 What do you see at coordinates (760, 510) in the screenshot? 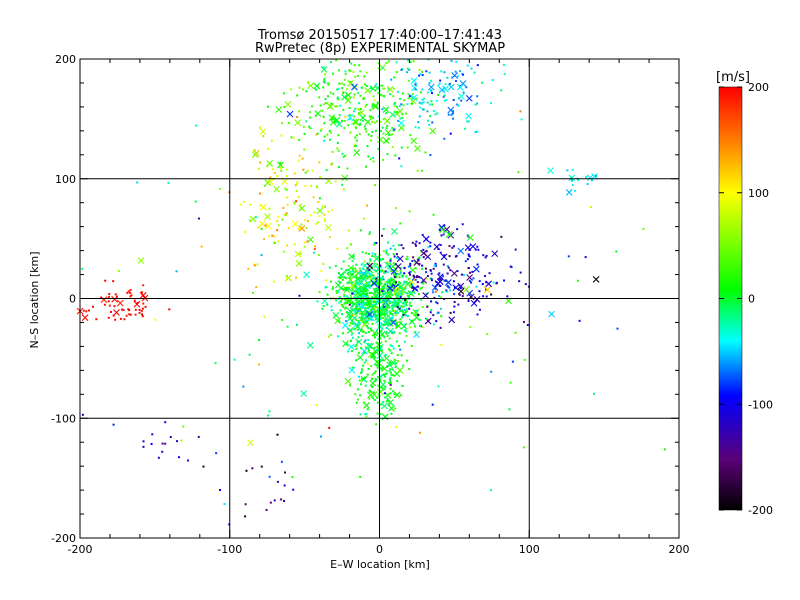
I see `colorbar-tick-label: -200` at bounding box center [760, 510].